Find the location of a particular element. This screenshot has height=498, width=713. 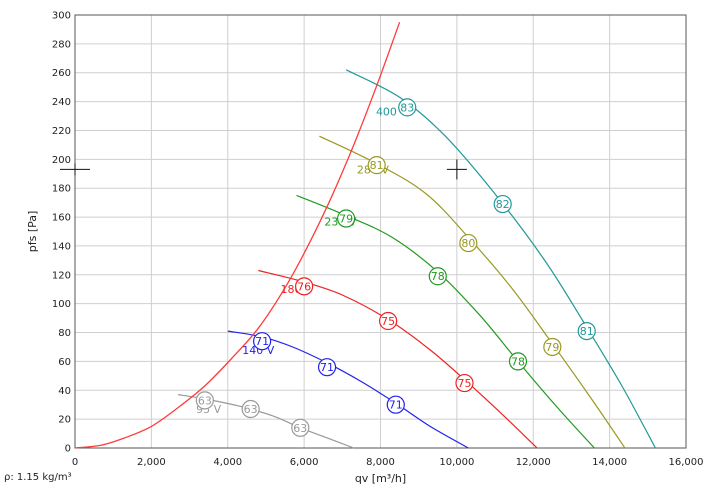

x-tick-label: 14,000 is located at coordinates (609, 462).